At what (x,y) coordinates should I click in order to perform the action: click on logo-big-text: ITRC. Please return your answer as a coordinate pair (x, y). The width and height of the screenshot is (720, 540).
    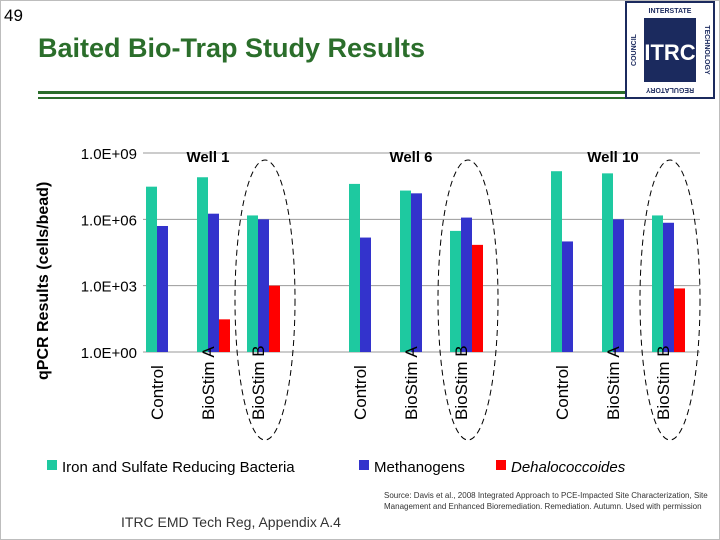
    Looking at the image, I should click on (669, 52).